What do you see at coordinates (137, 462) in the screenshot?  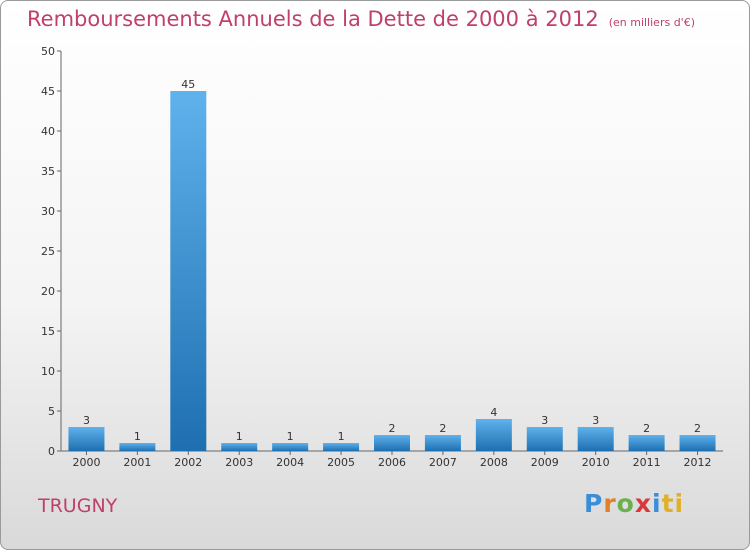 I see `x-tick-label: 2001` at bounding box center [137, 462].